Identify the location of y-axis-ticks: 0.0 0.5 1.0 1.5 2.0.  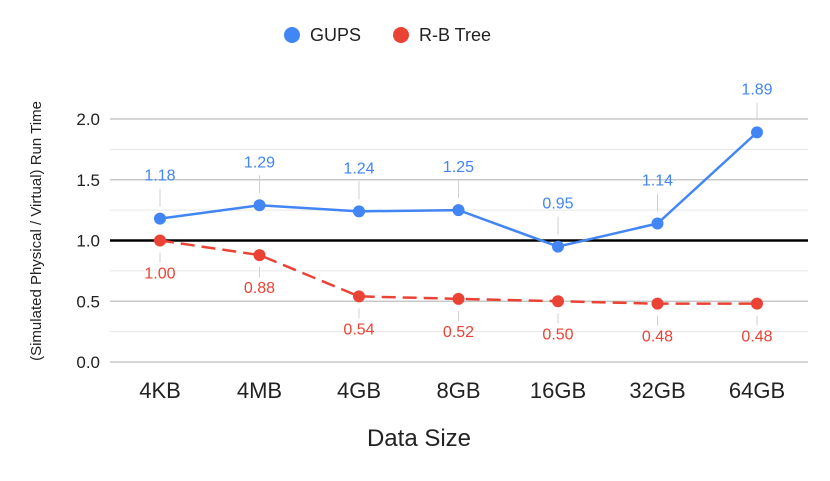
(88, 241).